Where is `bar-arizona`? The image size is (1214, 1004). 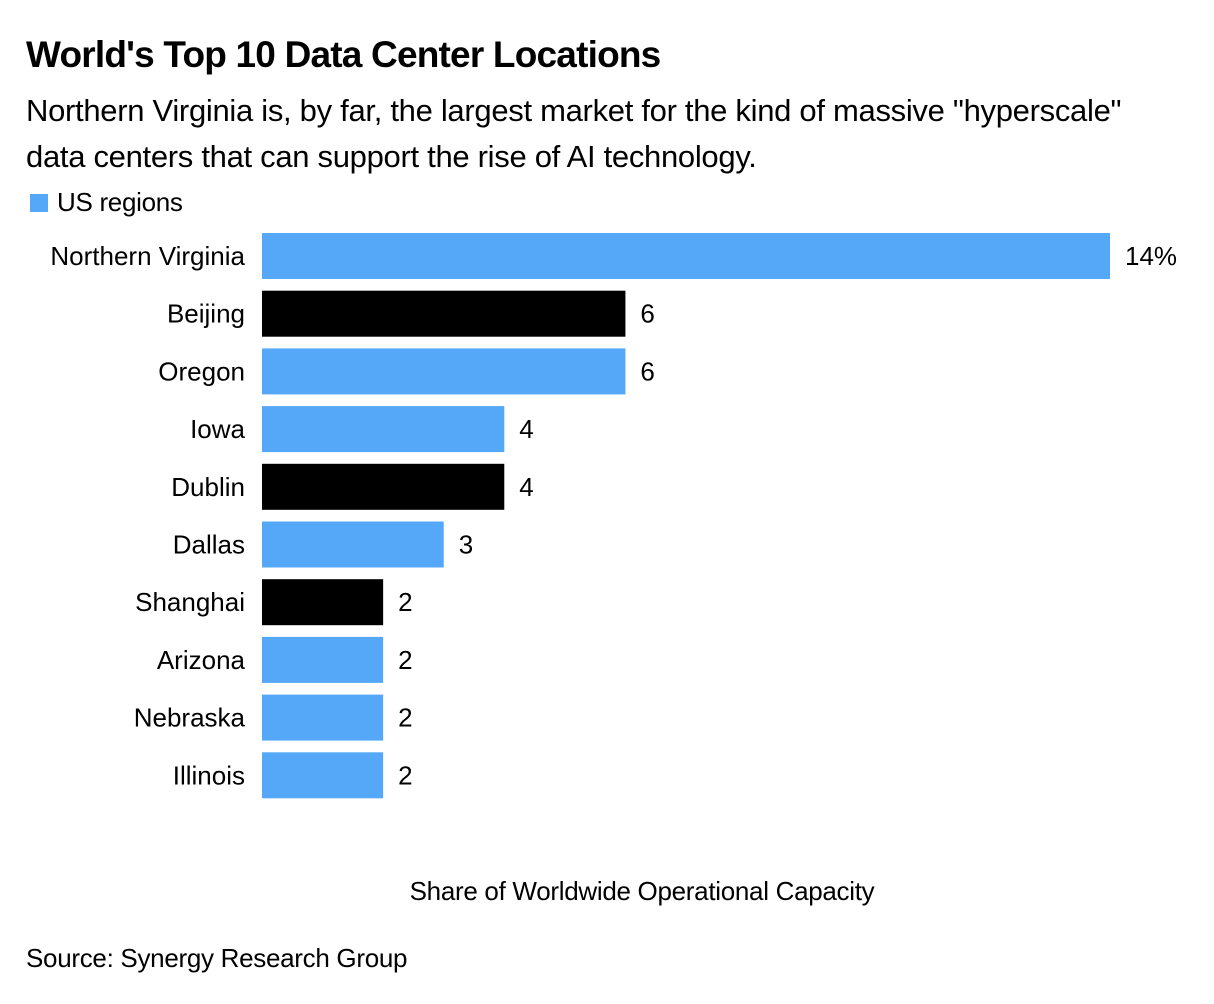
bar-arizona is located at coordinates (323, 659).